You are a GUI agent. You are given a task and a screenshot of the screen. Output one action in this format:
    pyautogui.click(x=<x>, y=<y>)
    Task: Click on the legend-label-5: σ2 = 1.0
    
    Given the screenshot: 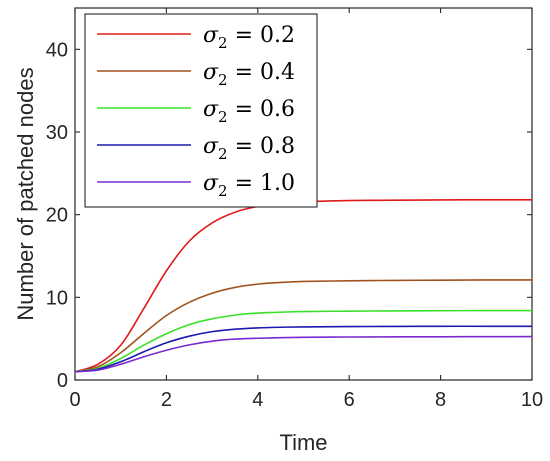 What is the action you would take?
    pyautogui.click(x=249, y=185)
    